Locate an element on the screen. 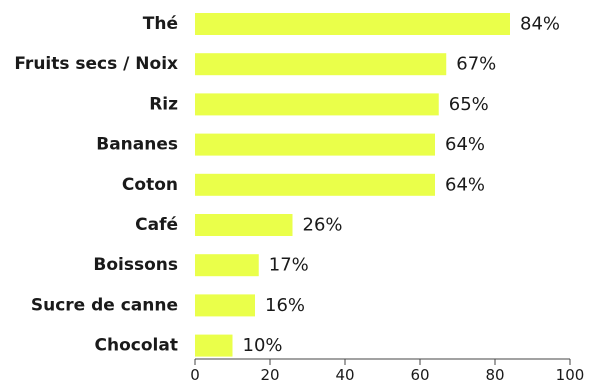 This screenshot has width=615, height=389. category-label: Café is located at coordinates (156, 225).